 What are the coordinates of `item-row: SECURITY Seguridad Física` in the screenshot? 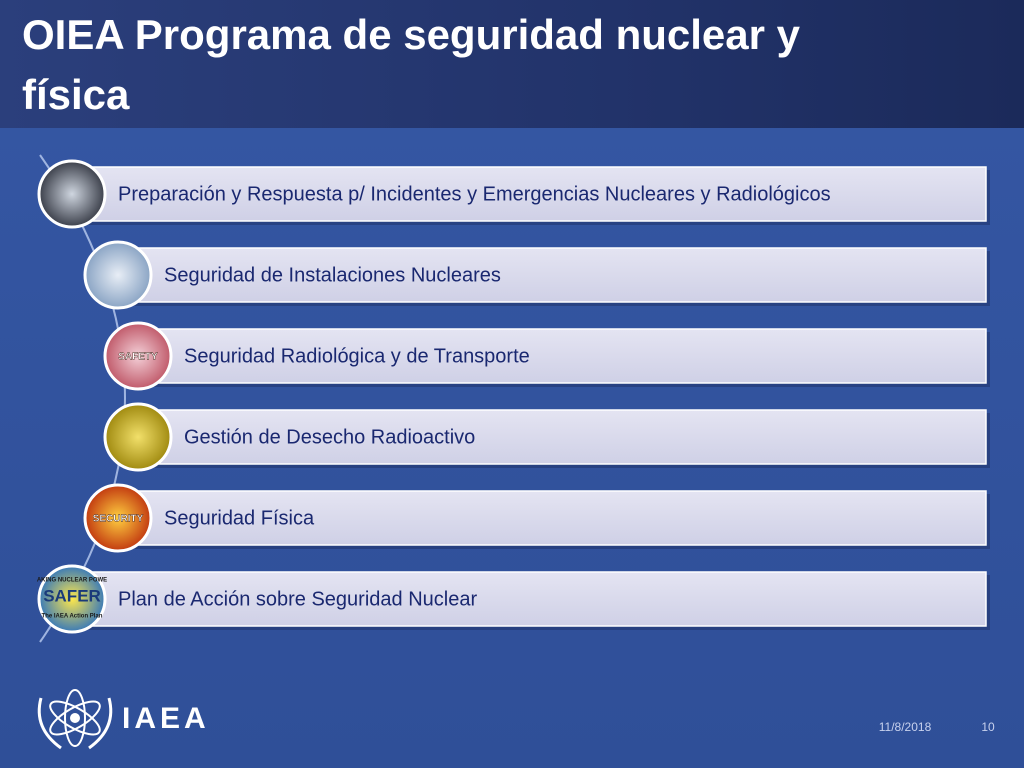 It's located at (536, 518).